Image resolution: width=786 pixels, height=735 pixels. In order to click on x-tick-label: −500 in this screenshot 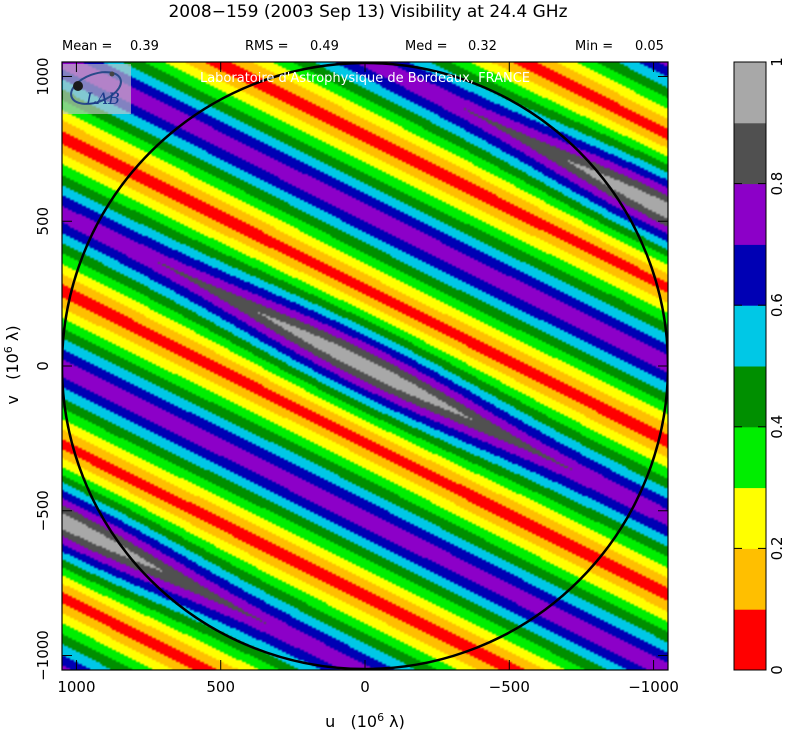, I will do `click(509, 687)`.